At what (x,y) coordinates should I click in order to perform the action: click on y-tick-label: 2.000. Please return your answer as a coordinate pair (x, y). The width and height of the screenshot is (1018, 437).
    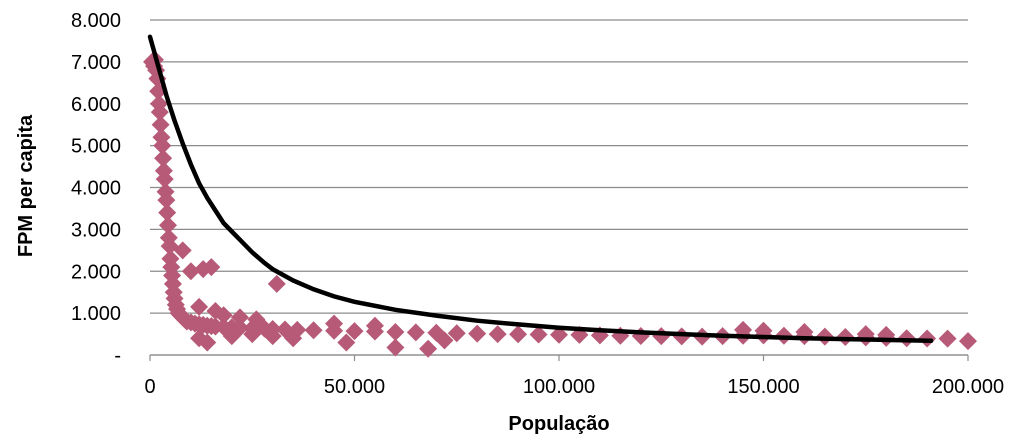
    Looking at the image, I should click on (96, 272).